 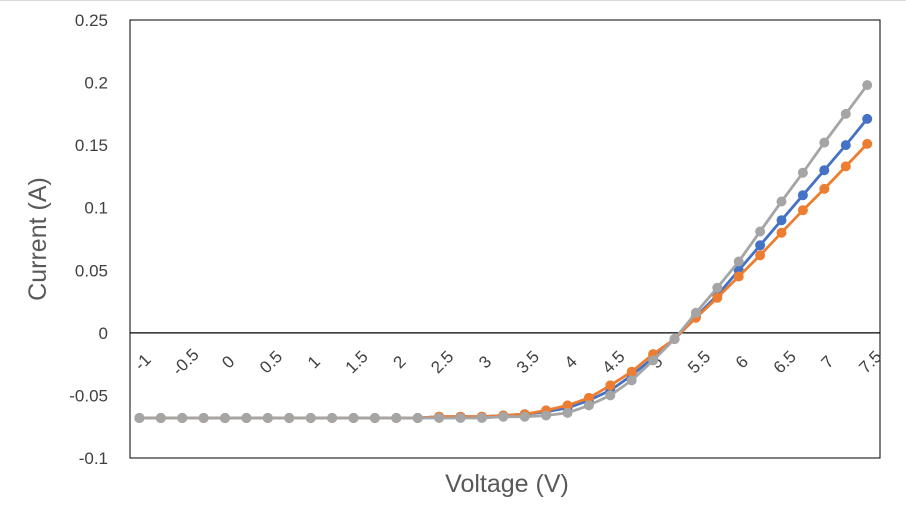 I want to click on y-axis-ticks: 0.25 0.2 0.15 0.1 0.05 0 -0.05 -0.1, so click(x=88, y=239).